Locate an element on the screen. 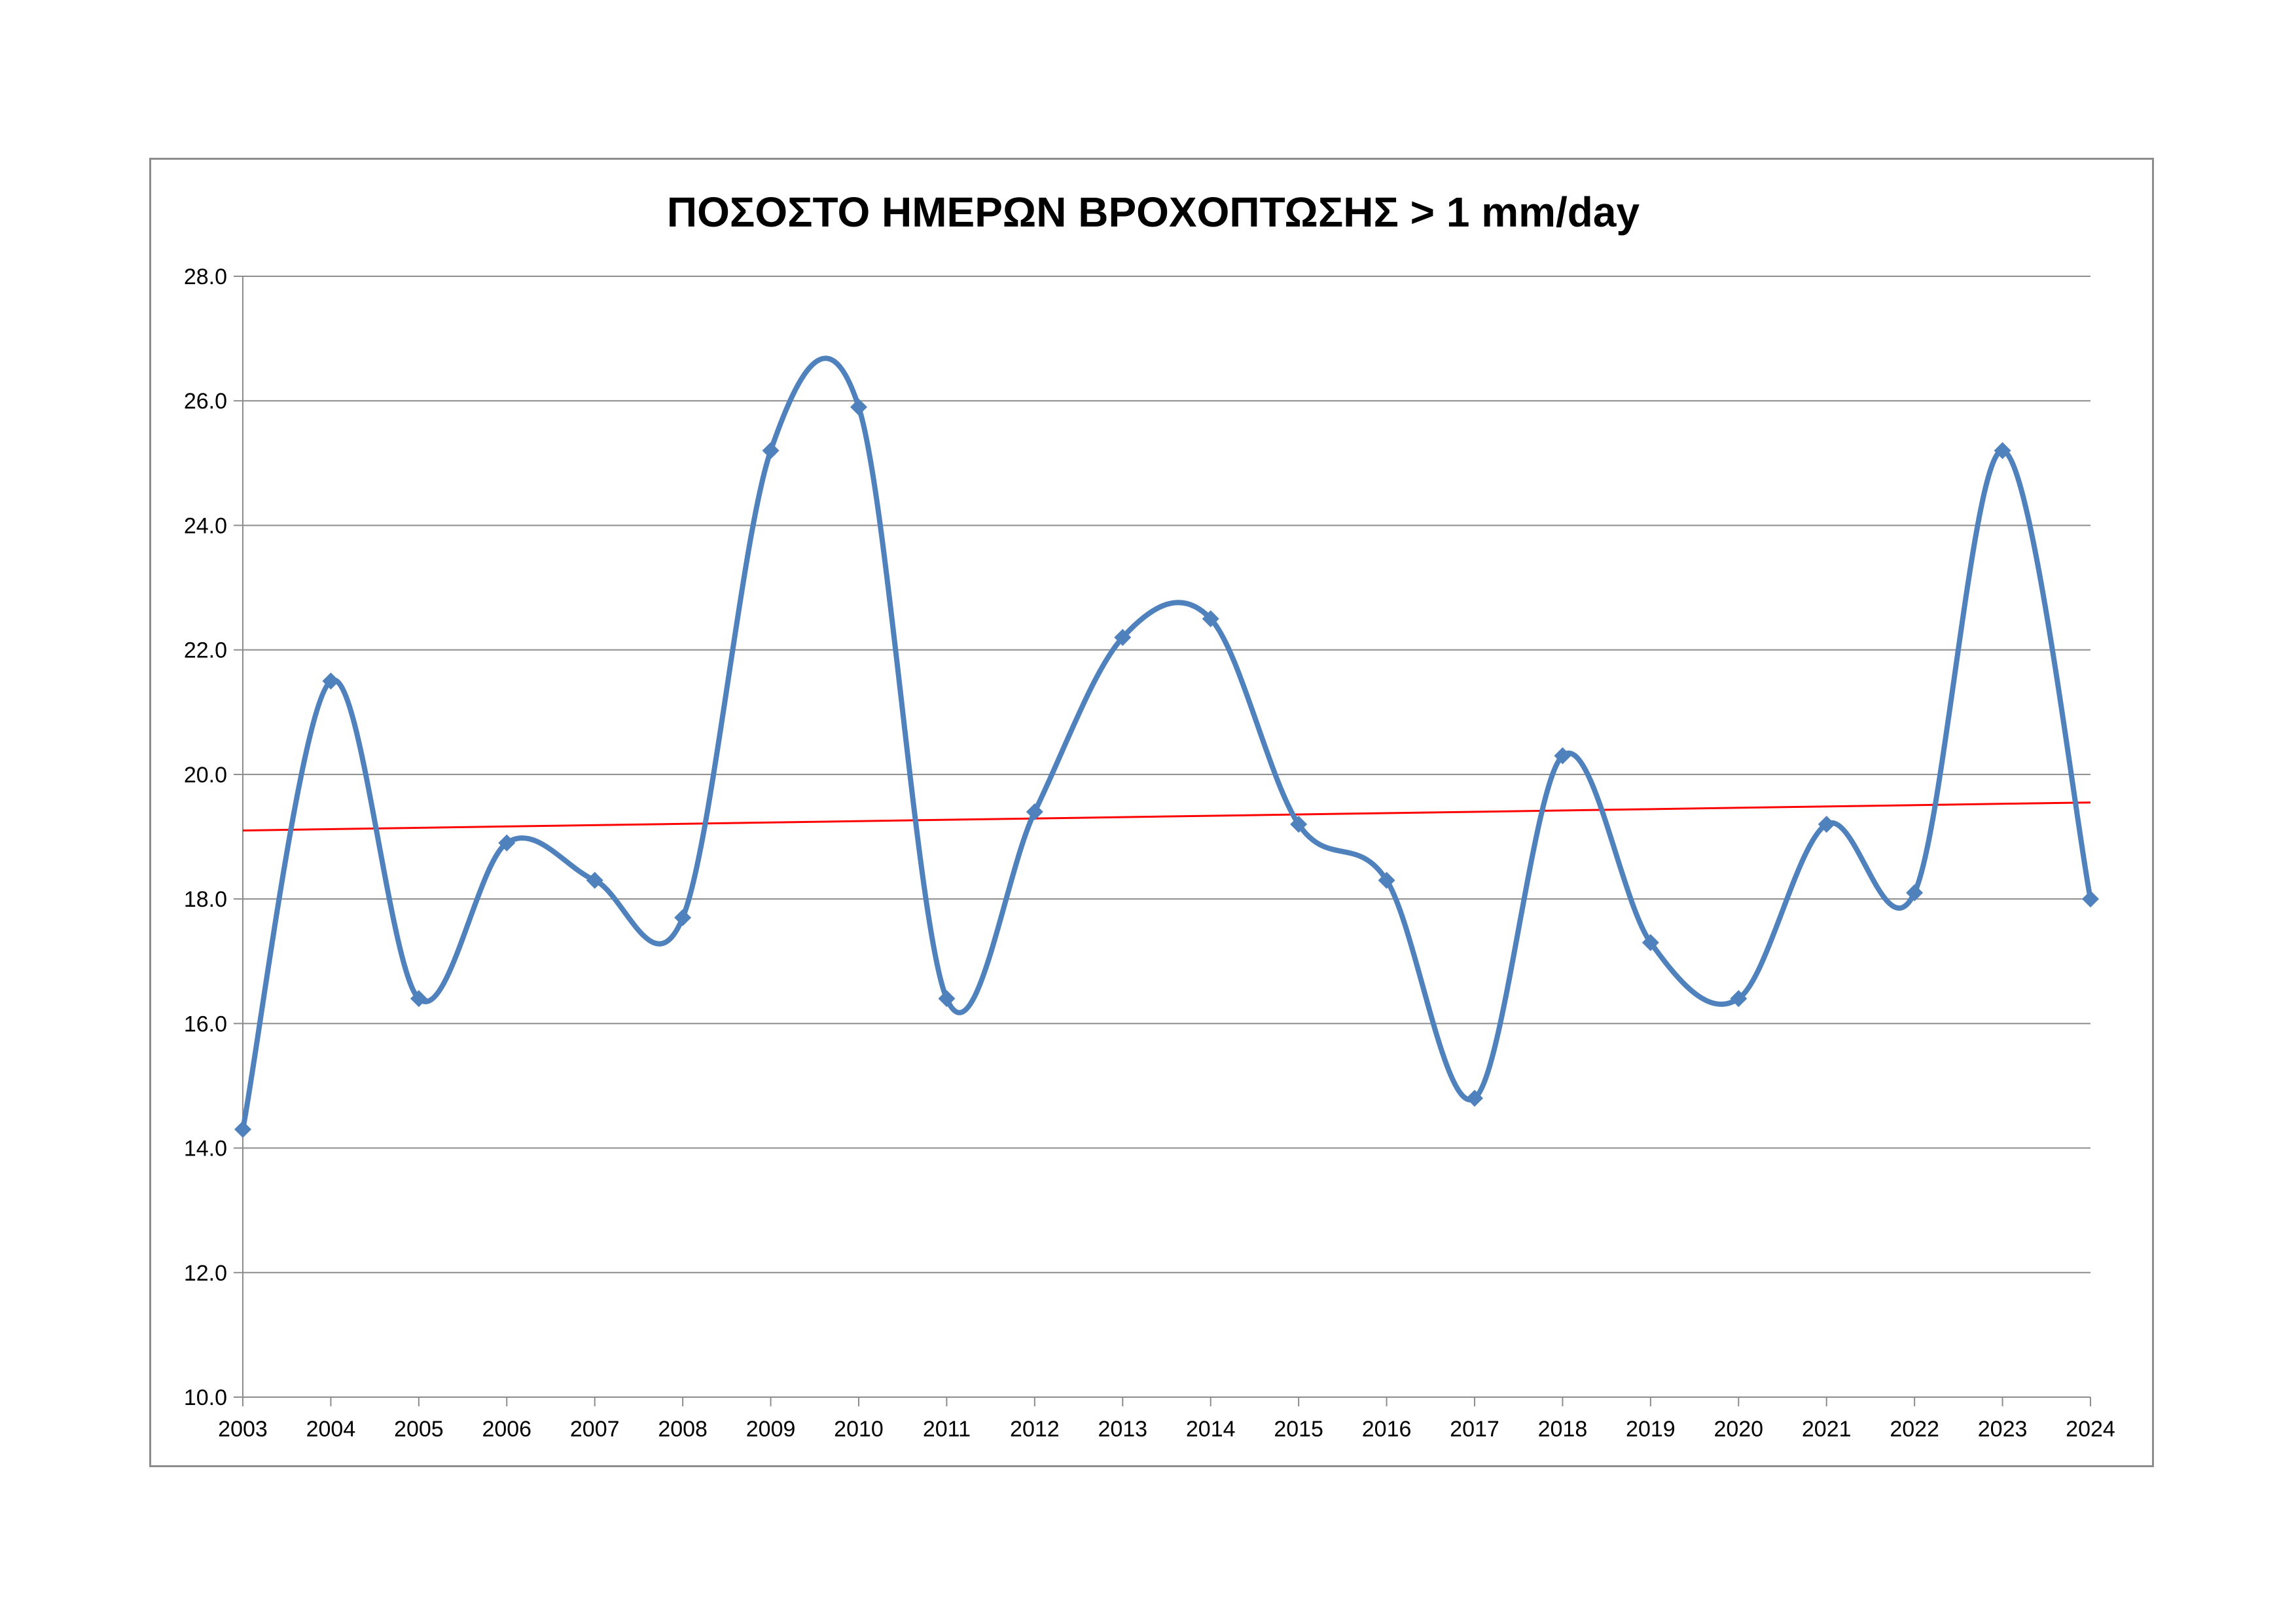 The height and width of the screenshot is (1623, 2296). y-tick-label: 16.0 is located at coordinates (205, 1024).